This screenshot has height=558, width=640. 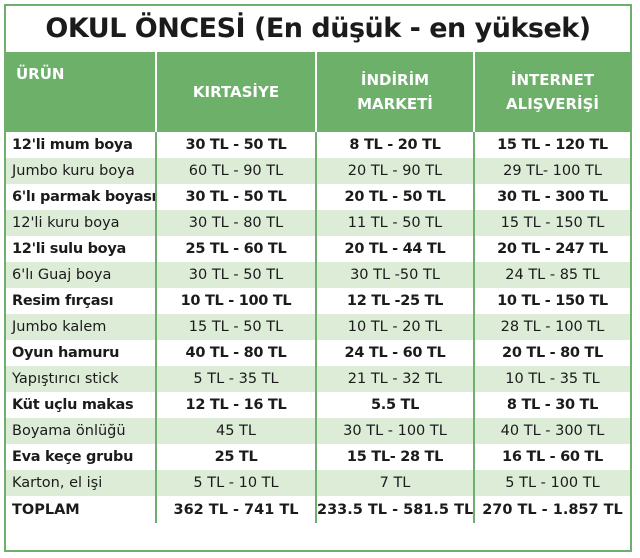 What do you see at coordinates (235, 509) in the screenshot?
I see `total-stationery-price-cell: 362 TL - 741 TL` at bounding box center [235, 509].